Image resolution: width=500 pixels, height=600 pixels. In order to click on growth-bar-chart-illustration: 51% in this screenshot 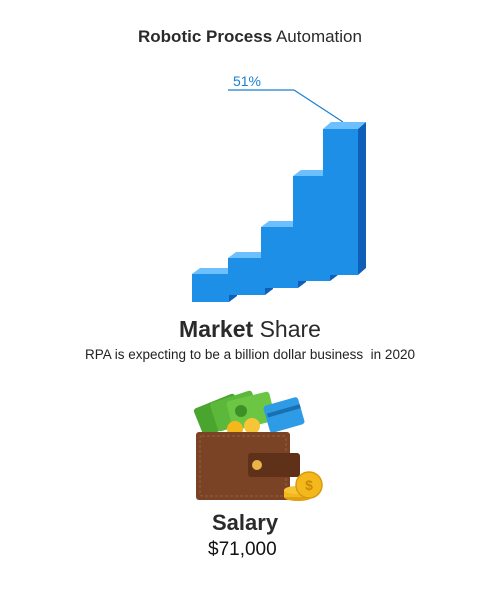, I will do `click(279, 187)`.